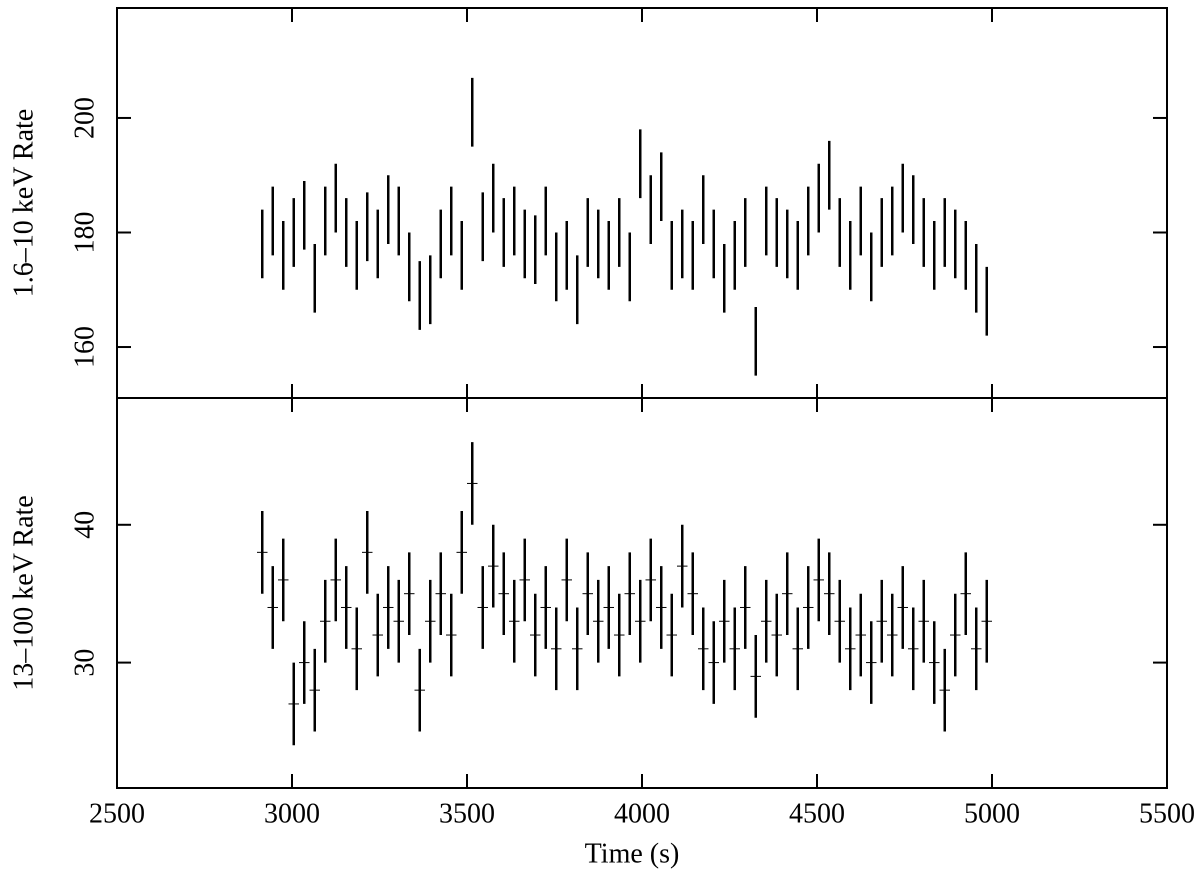 Image resolution: width=1200 pixels, height=876 pixels. What do you see at coordinates (84, 232) in the screenshot?
I see `y-tick-label: 180` at bounding box center [84, 232].